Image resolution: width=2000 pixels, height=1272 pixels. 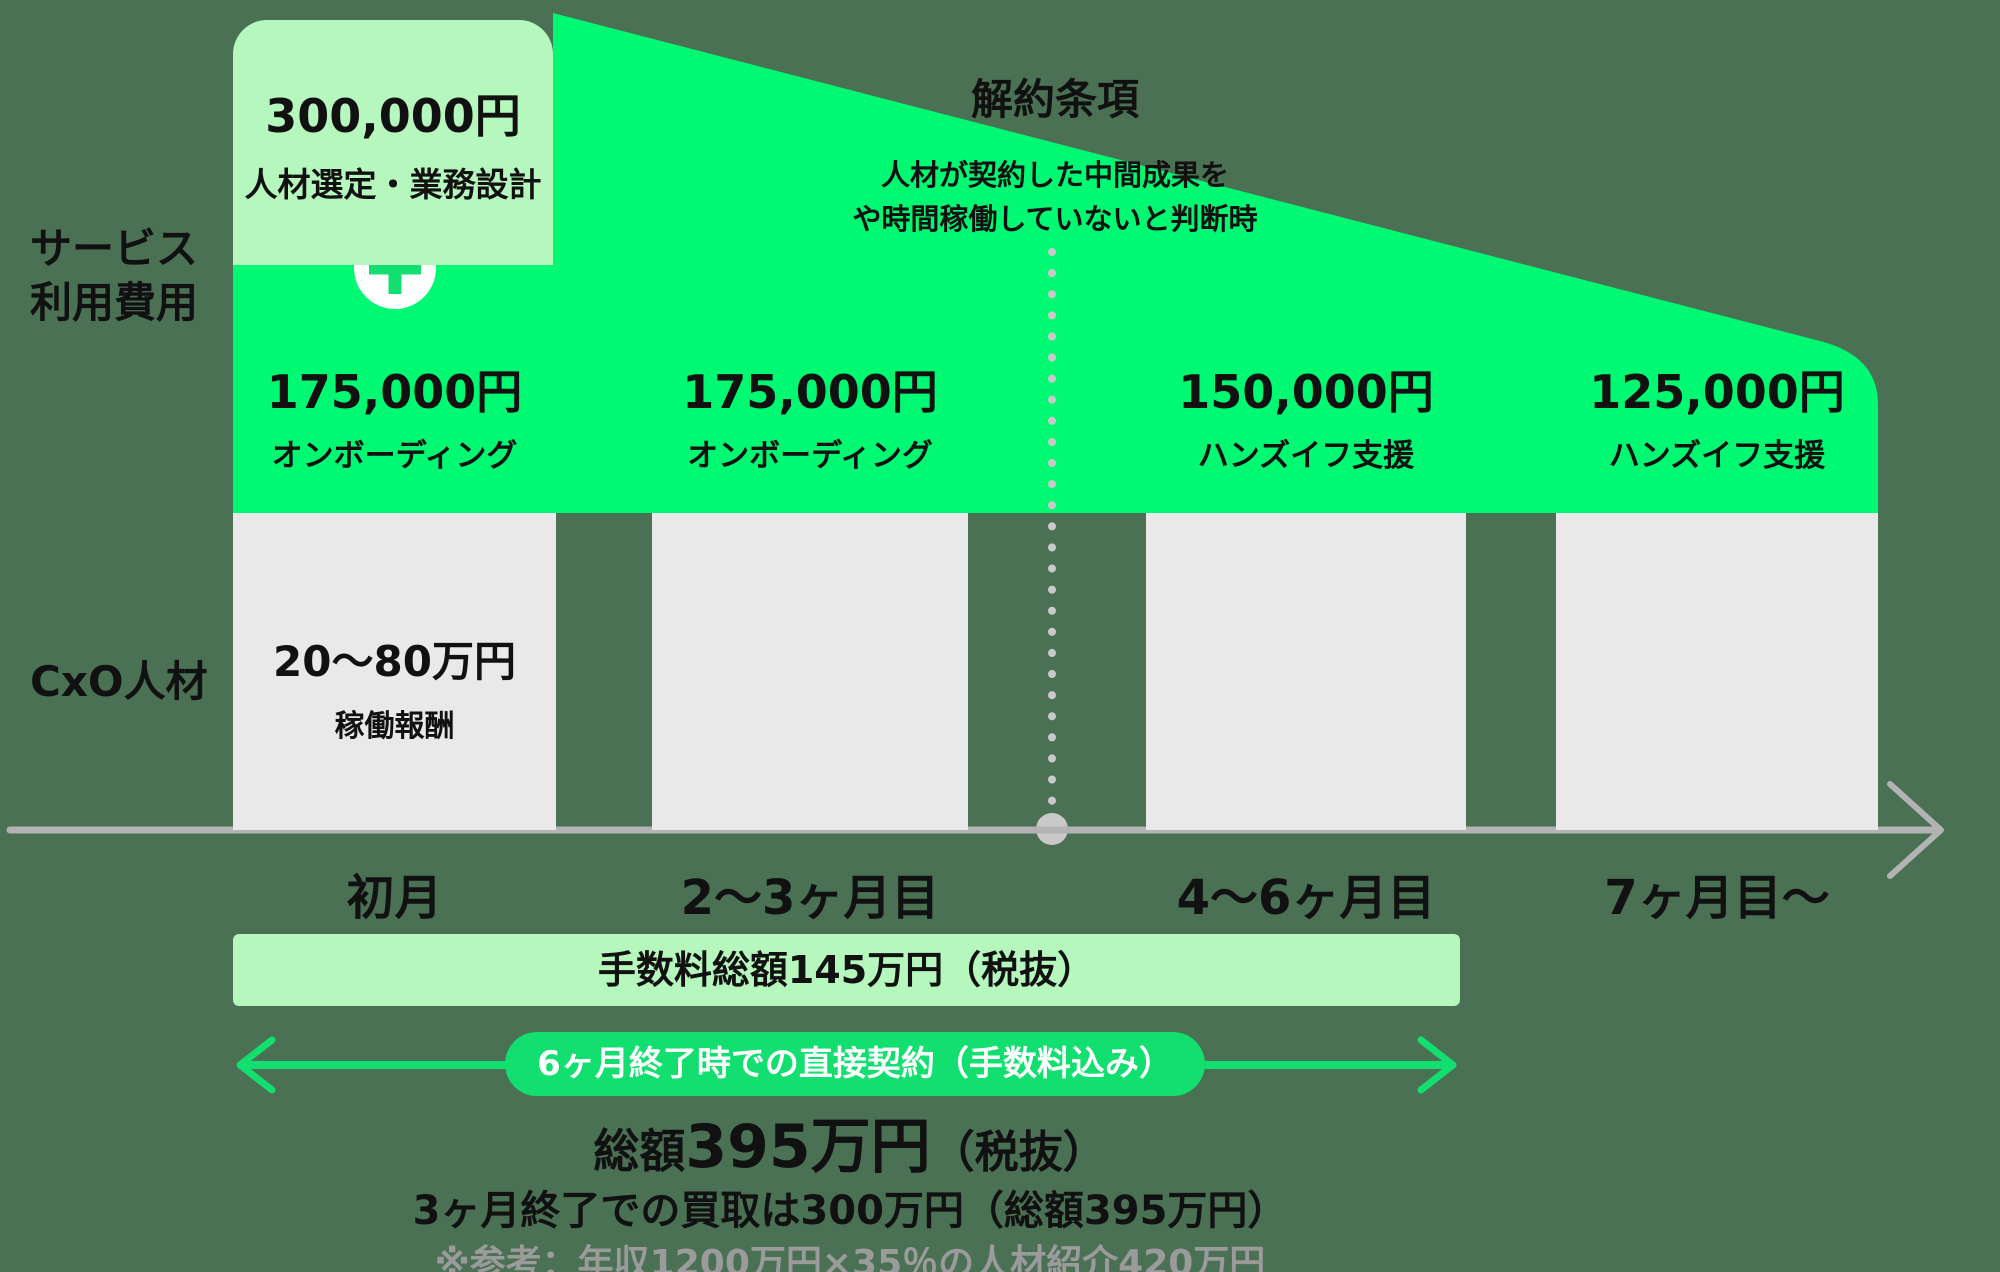 I want to click on service-fee-month7plus: 125,000円 ハンズイフ支援, so click(x=1717, y=415).